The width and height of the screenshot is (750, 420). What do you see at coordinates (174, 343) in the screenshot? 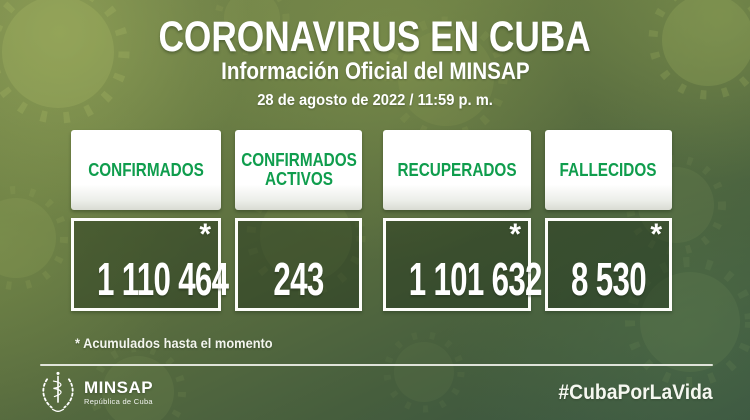
I see `cumulative-note: * Acumulados hasta el momento` at bounding box center [174, 343].